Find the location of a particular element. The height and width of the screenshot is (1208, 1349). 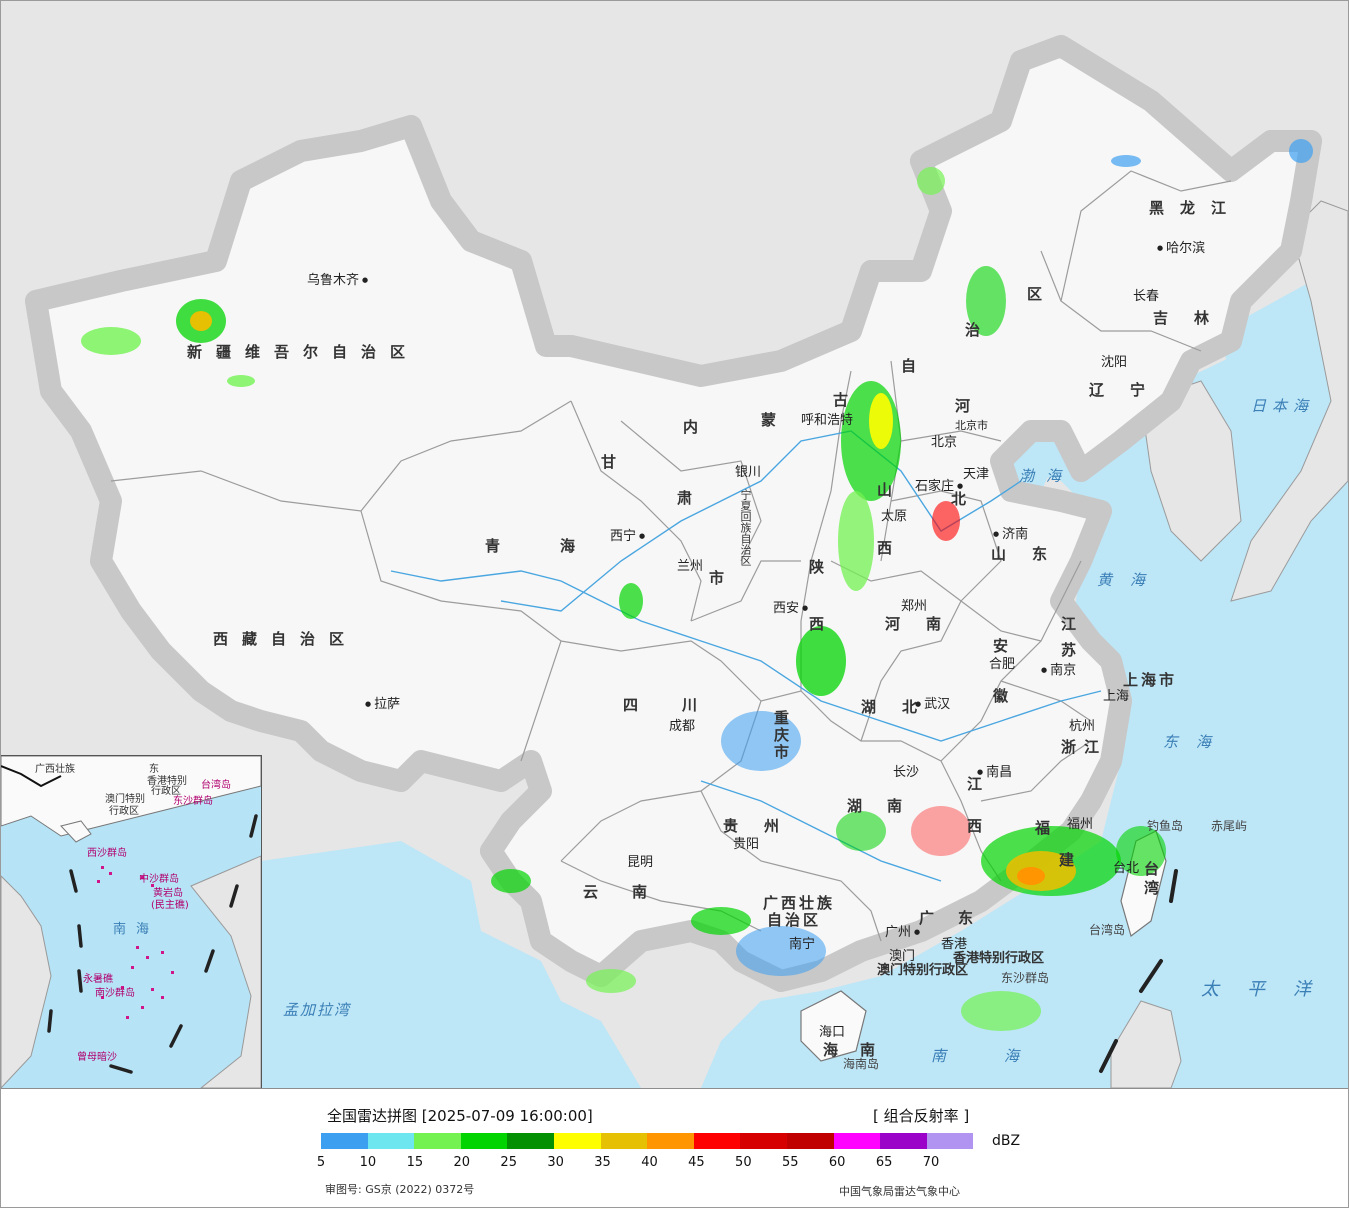

sea-ribenhai: 日本海 is located at coordinates (1283, 406).